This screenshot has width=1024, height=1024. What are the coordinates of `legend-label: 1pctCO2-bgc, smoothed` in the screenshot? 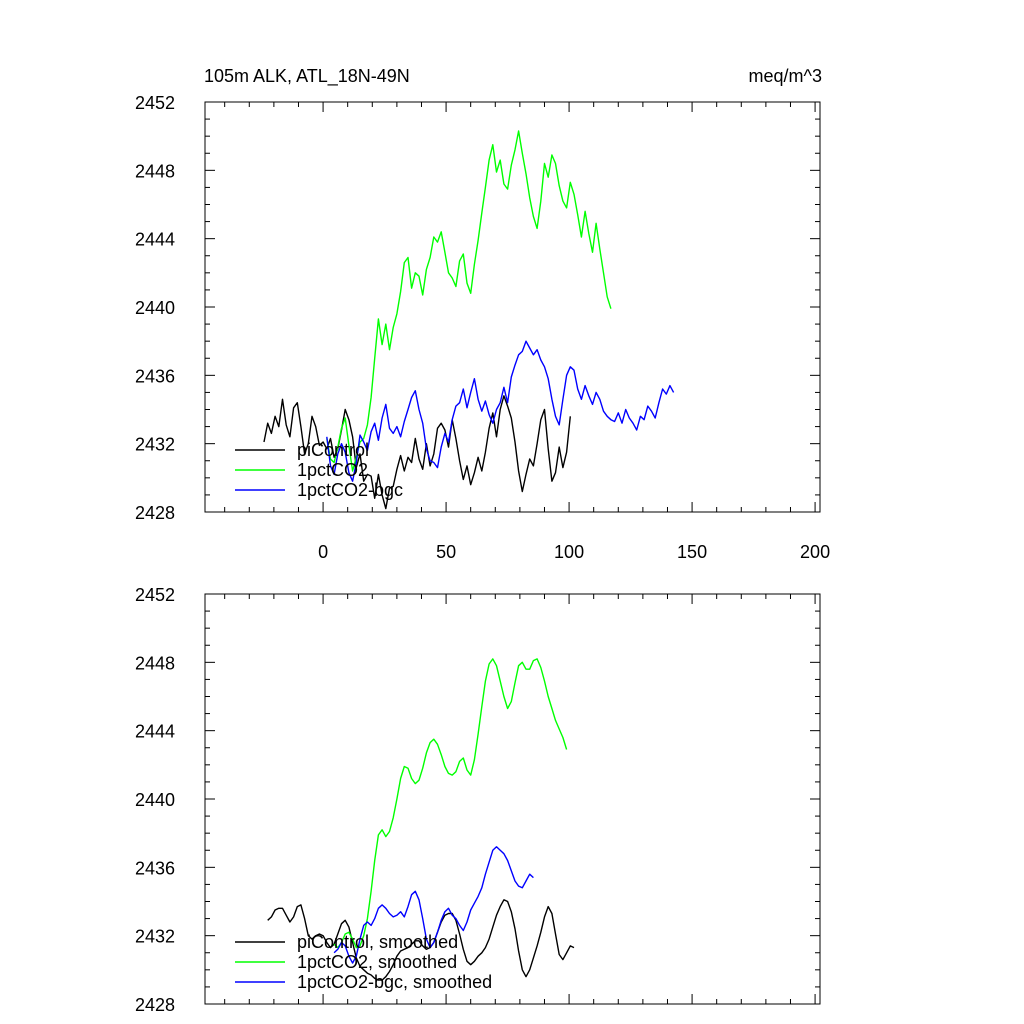 It's located at (394, 982).